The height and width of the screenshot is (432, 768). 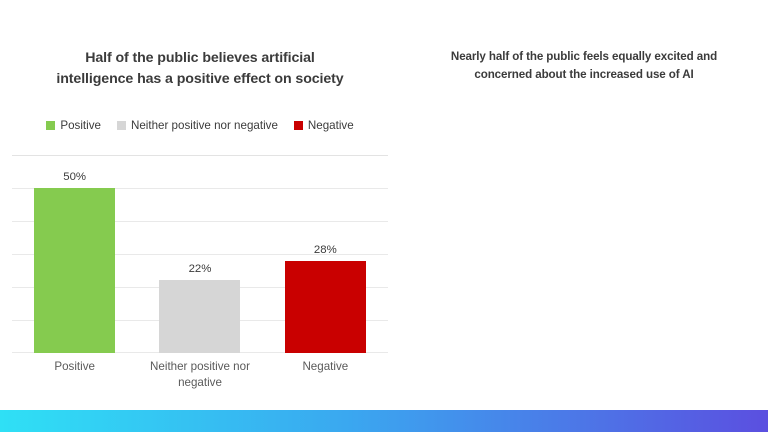 I want to click on bar-slot: 22%, so click(x=199, y=254).